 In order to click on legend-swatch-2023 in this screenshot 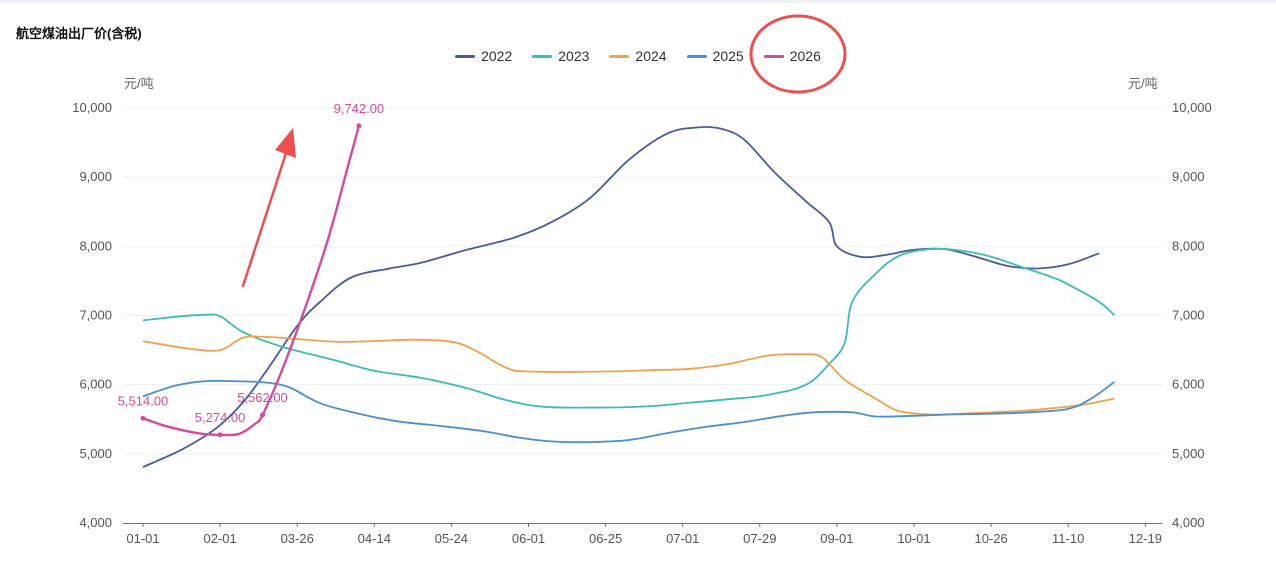, I will do `click(542, 56)`.